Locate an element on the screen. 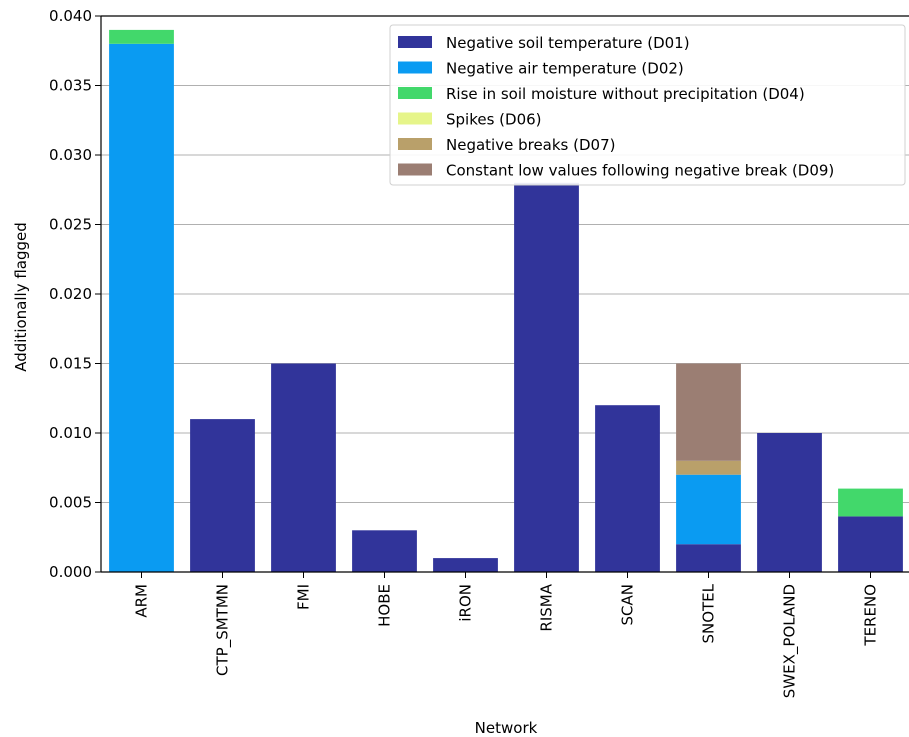  x-tick-label: SCAN is located at coordinates (628, 604).